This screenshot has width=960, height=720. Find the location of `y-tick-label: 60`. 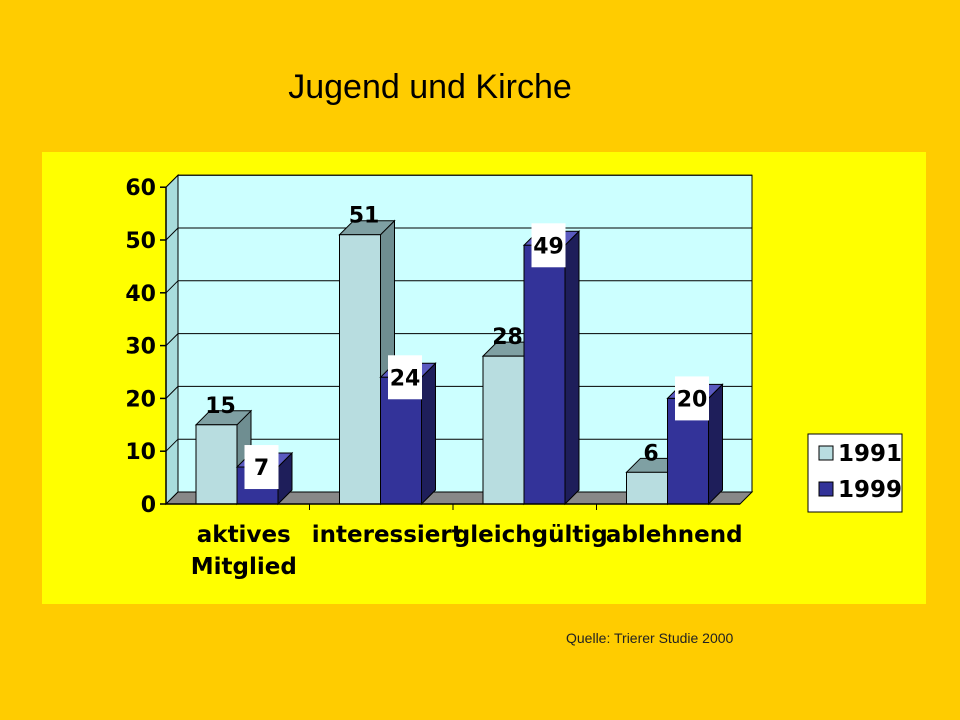

y-tick-label: 60 is located at coordinates (140, 188).